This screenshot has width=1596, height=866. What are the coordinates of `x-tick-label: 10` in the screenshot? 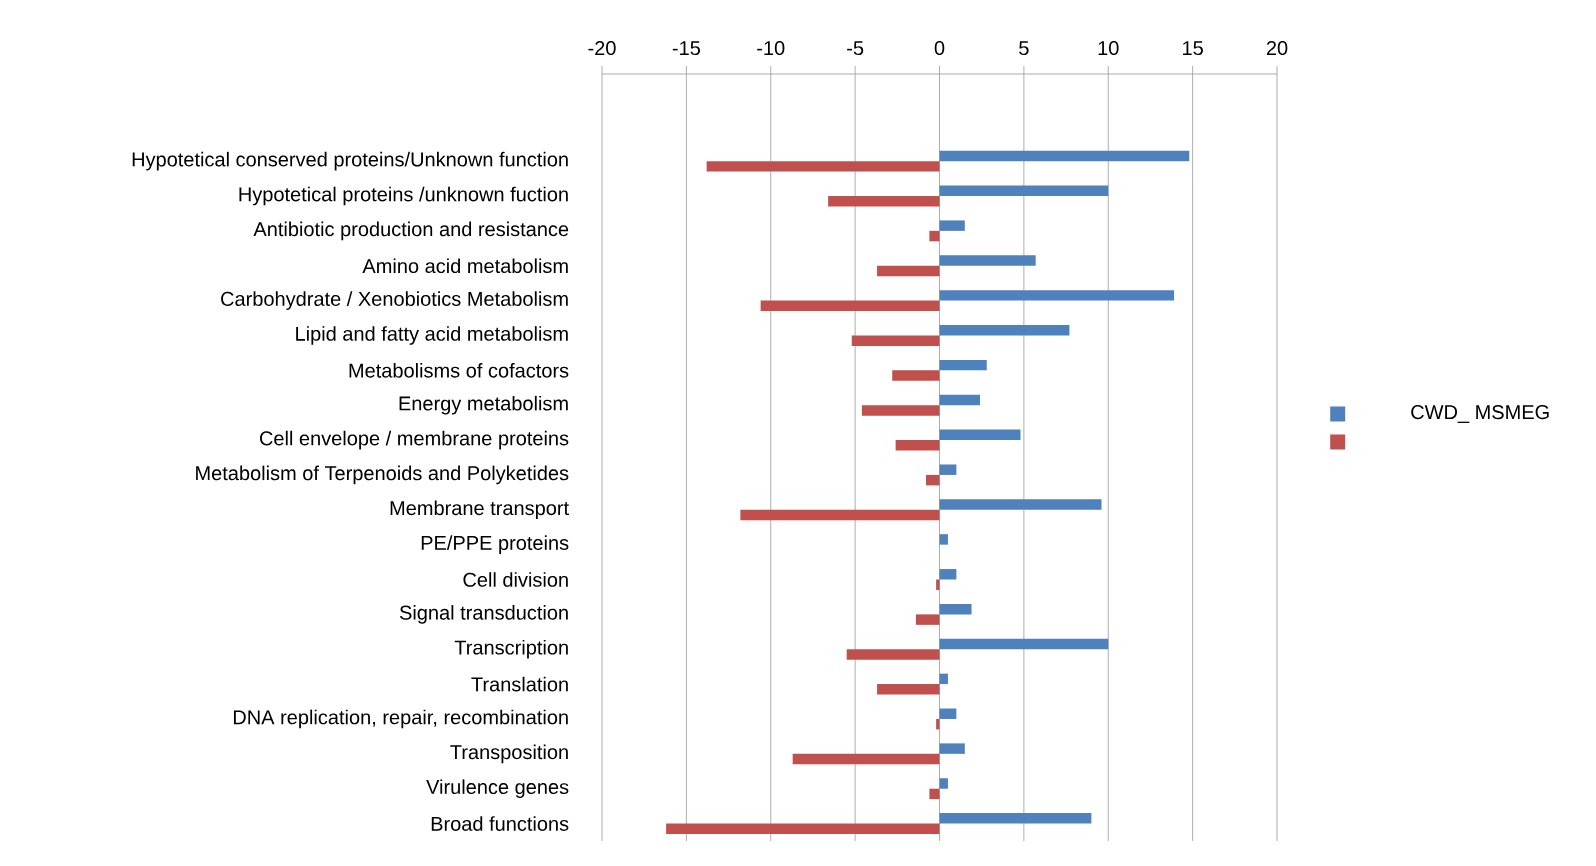 It's located at (1108, 48).